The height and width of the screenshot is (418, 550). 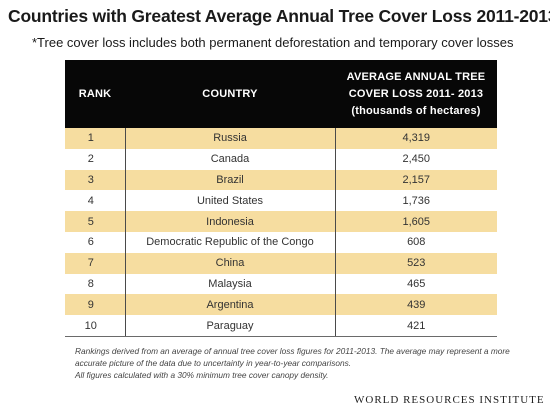 What do you see at coordinates (95, 138) in the screenshot?
I see `rank-cell: 1` at bounding box center [95, 138].